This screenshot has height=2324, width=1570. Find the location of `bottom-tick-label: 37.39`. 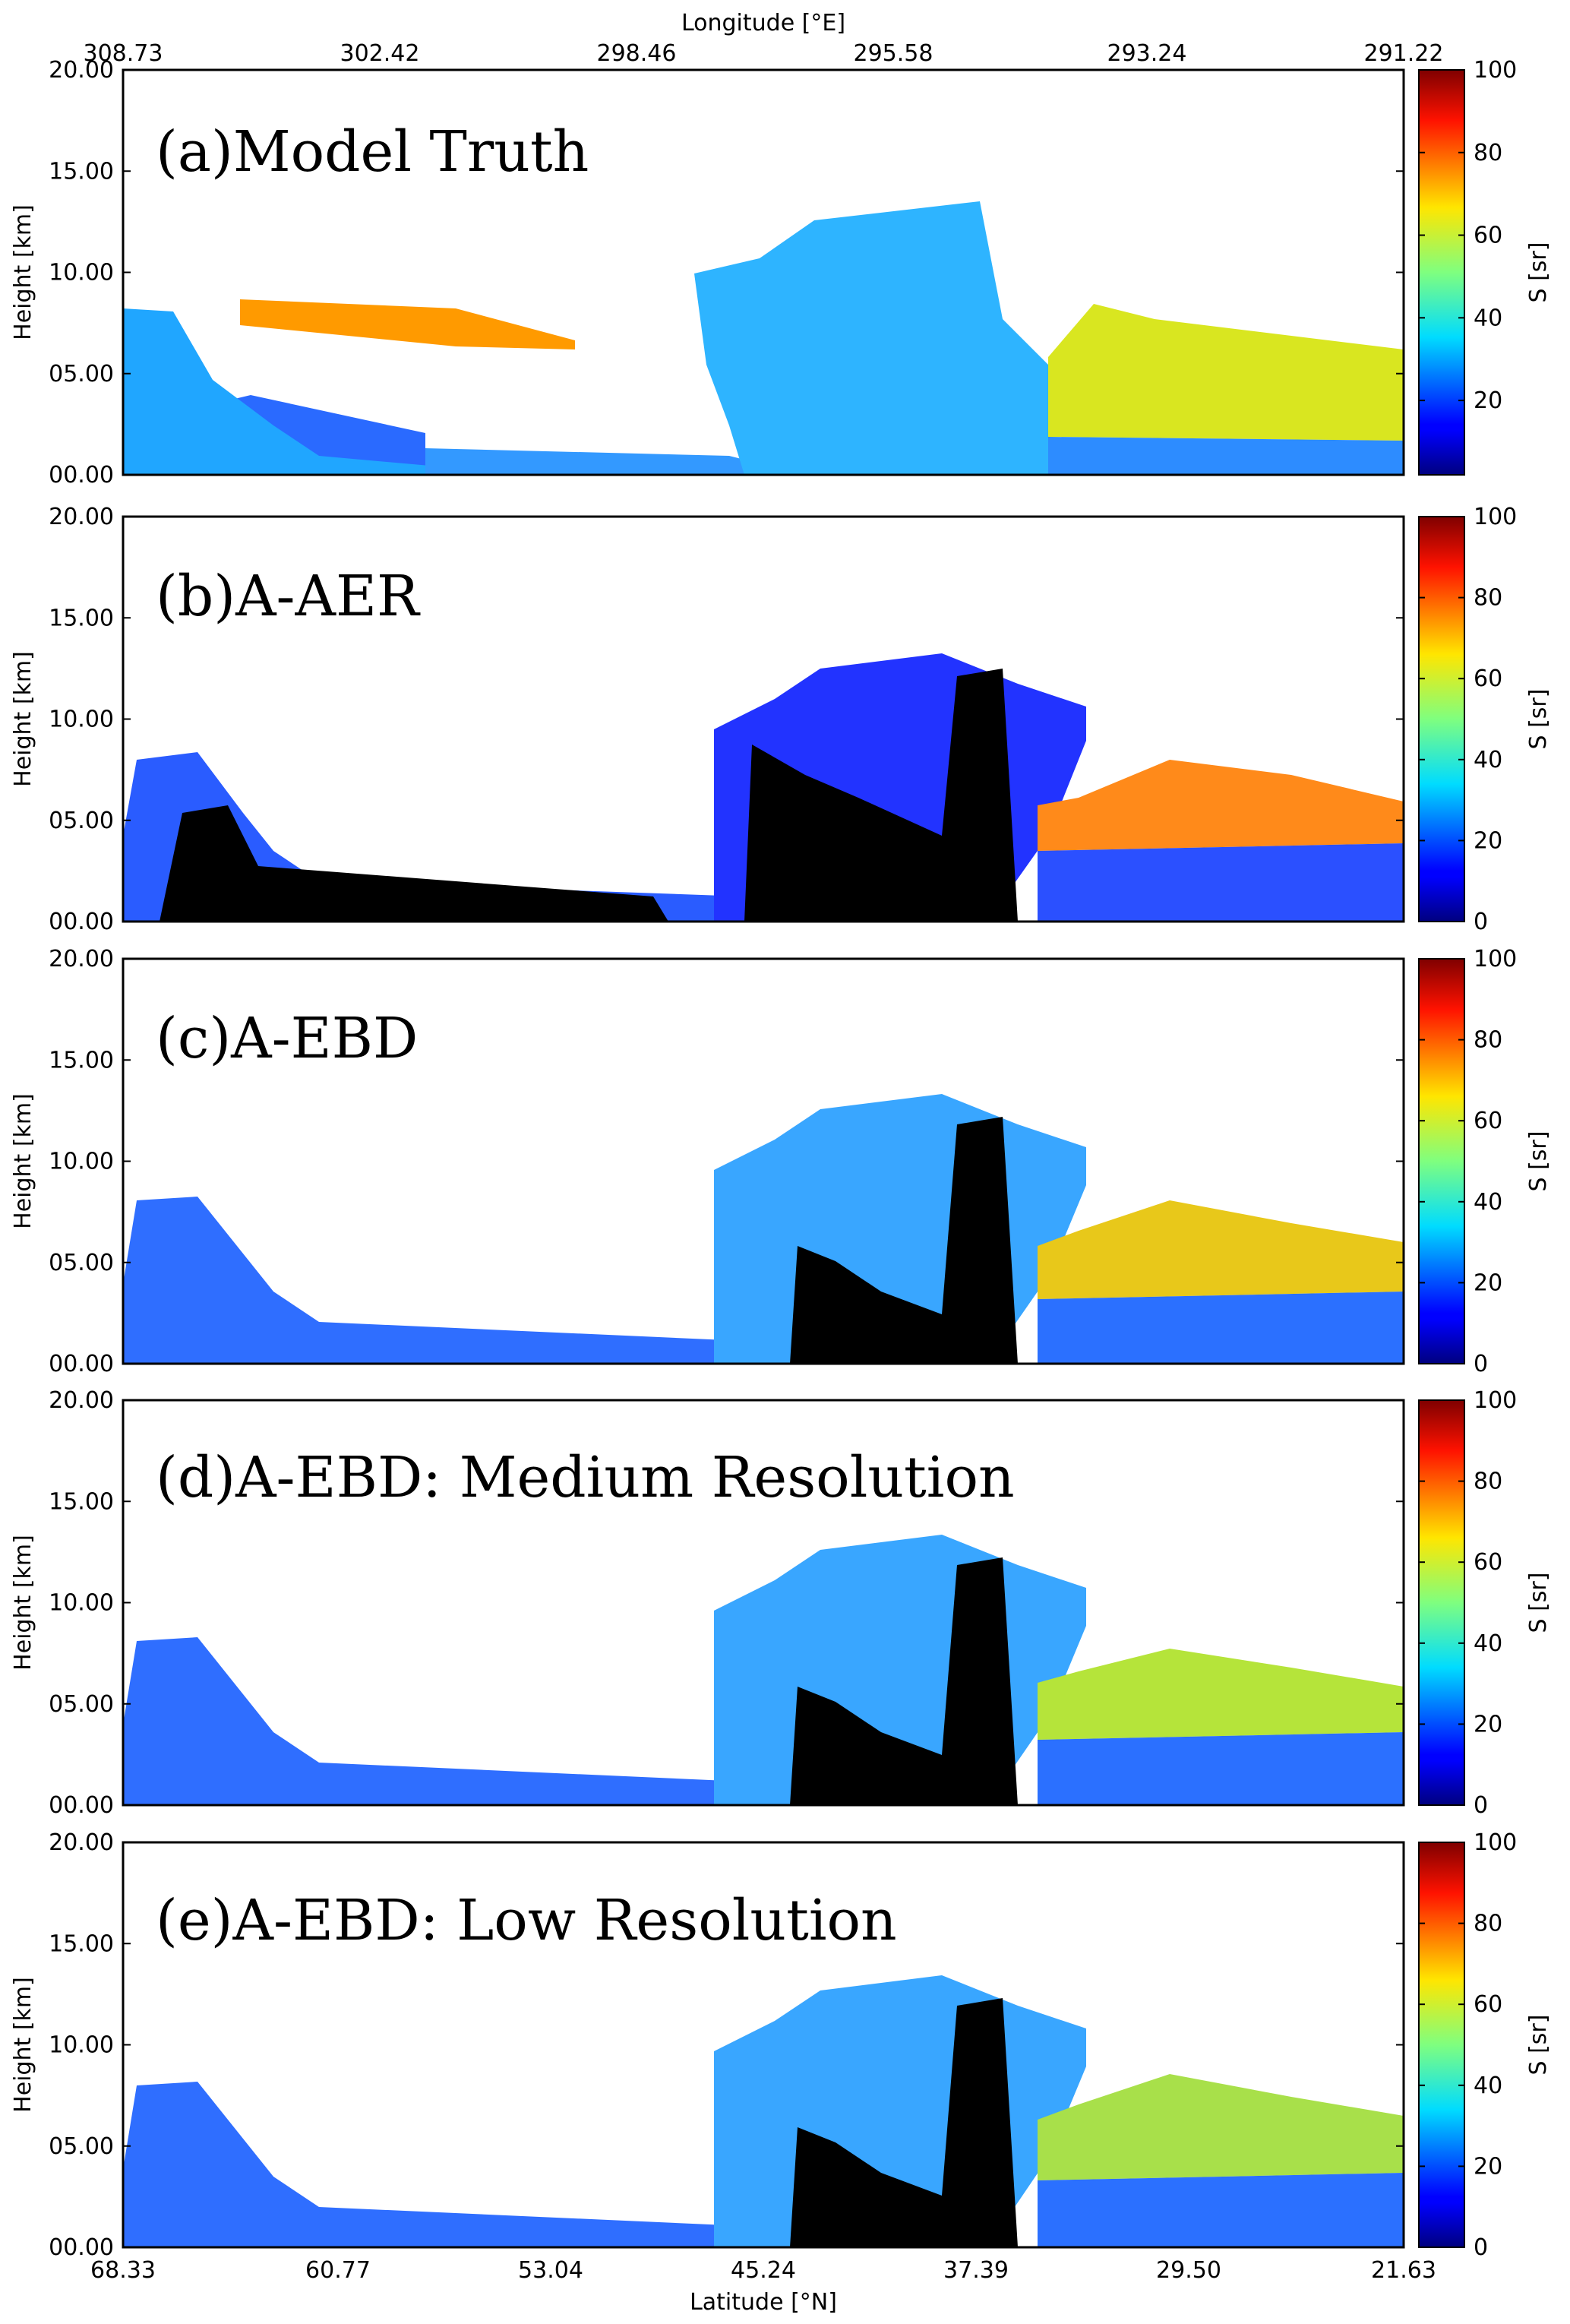

bottom-tick-label: 37.39 is located at coordinates (976, 2270).